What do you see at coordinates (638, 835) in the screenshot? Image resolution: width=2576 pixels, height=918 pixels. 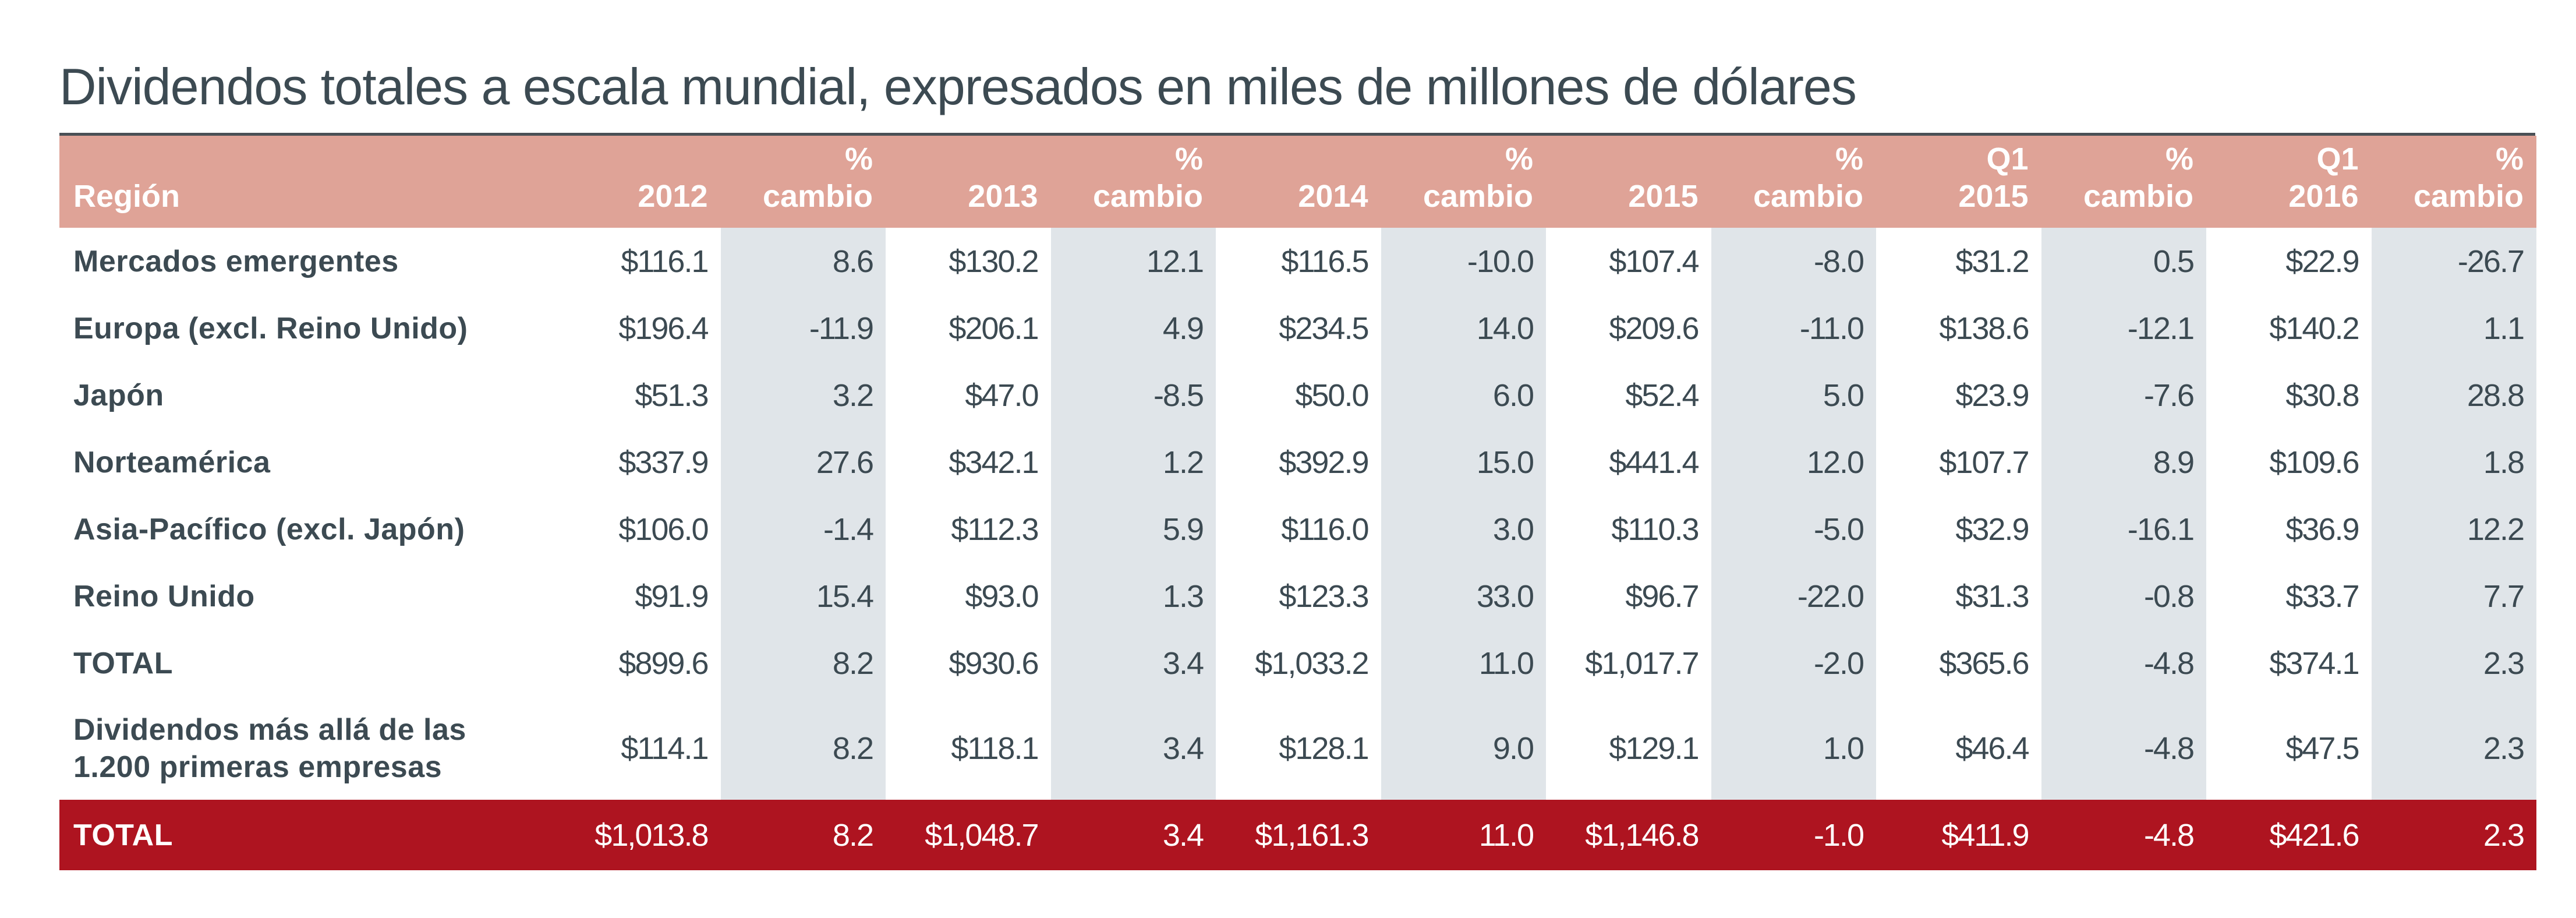 I see `amount-cell: $1,013.8` at bounding box center [638, 835].